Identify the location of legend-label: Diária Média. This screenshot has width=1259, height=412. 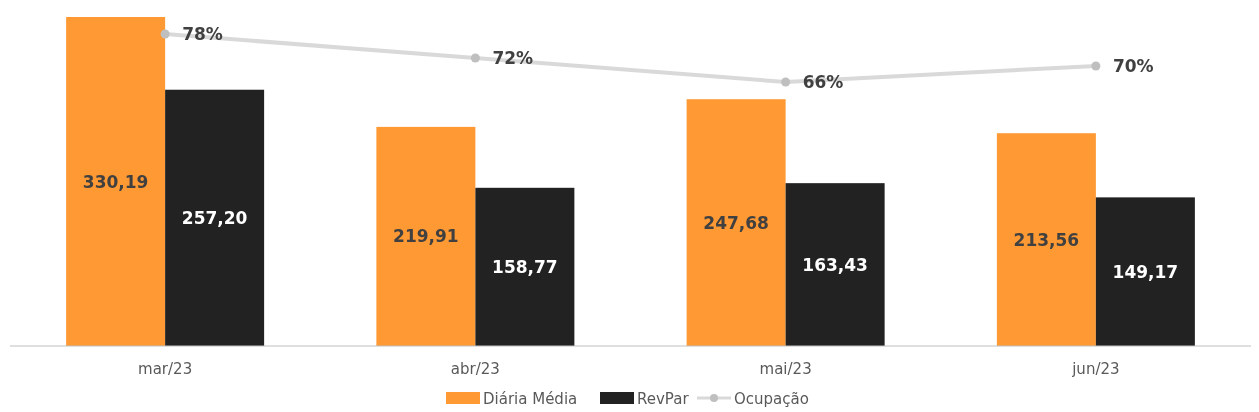
(530, 399).